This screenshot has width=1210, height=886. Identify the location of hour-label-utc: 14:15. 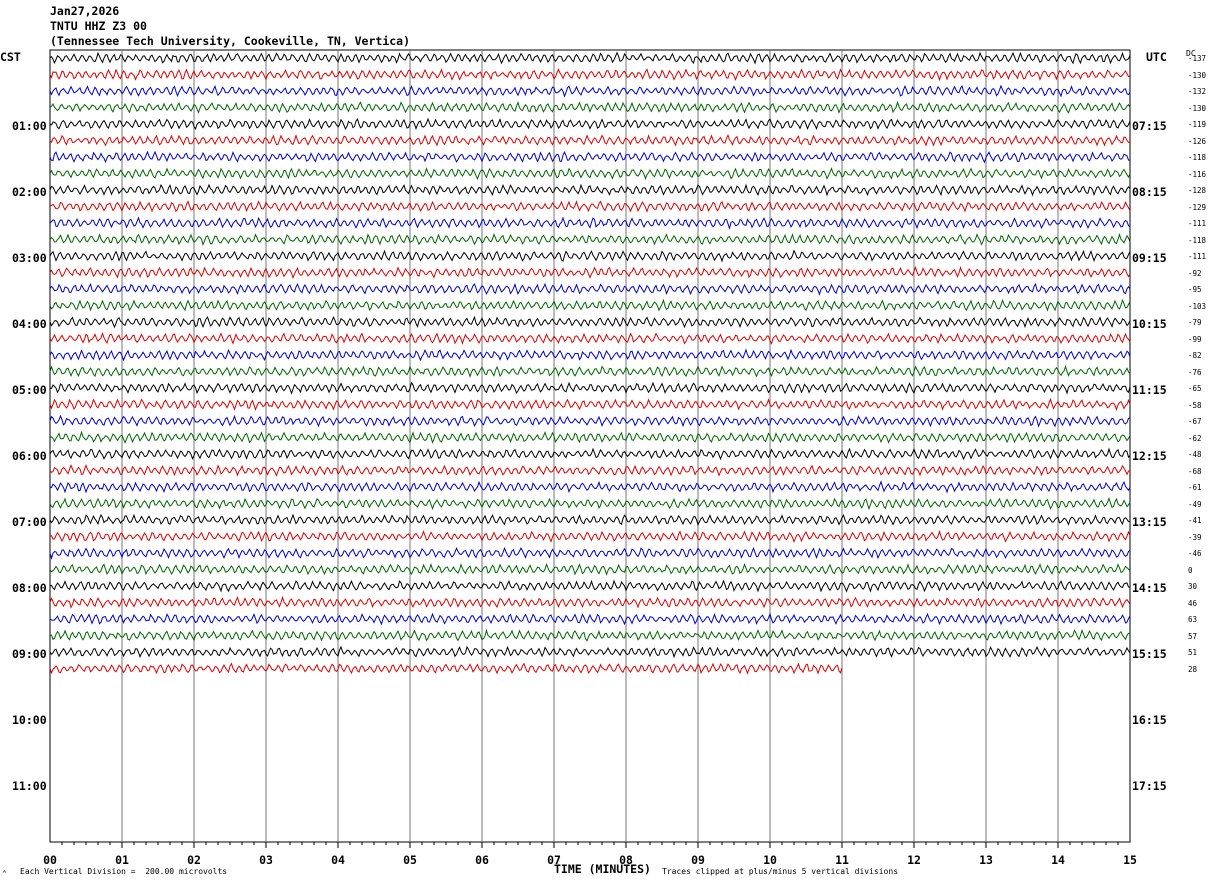
(1149, 588).